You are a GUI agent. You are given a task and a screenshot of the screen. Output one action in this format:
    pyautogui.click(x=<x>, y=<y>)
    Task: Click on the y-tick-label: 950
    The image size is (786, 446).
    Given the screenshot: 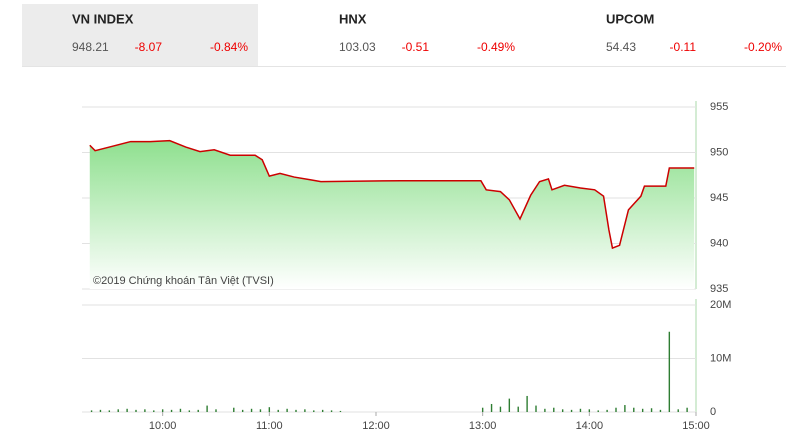 What is the action you would take?
    pyautogui.click(x=719, y=152)
    